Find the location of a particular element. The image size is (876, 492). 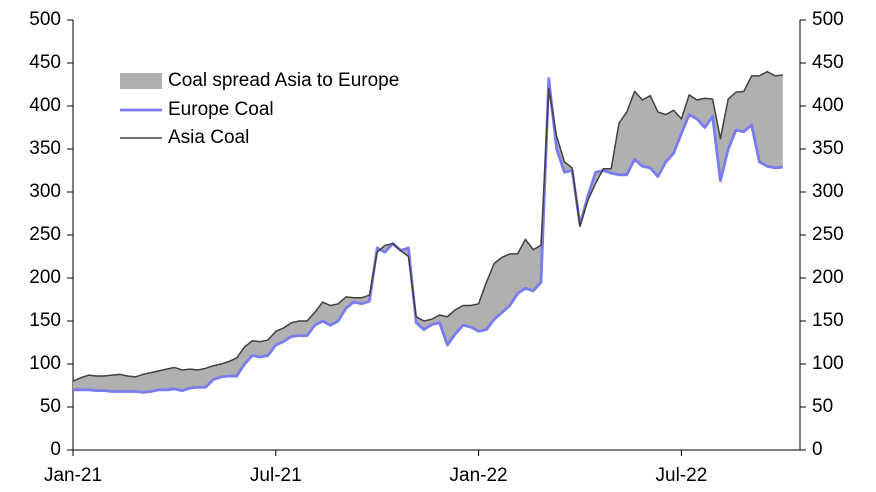

y-tick-label: 150 is located at coordinates (45, 320).